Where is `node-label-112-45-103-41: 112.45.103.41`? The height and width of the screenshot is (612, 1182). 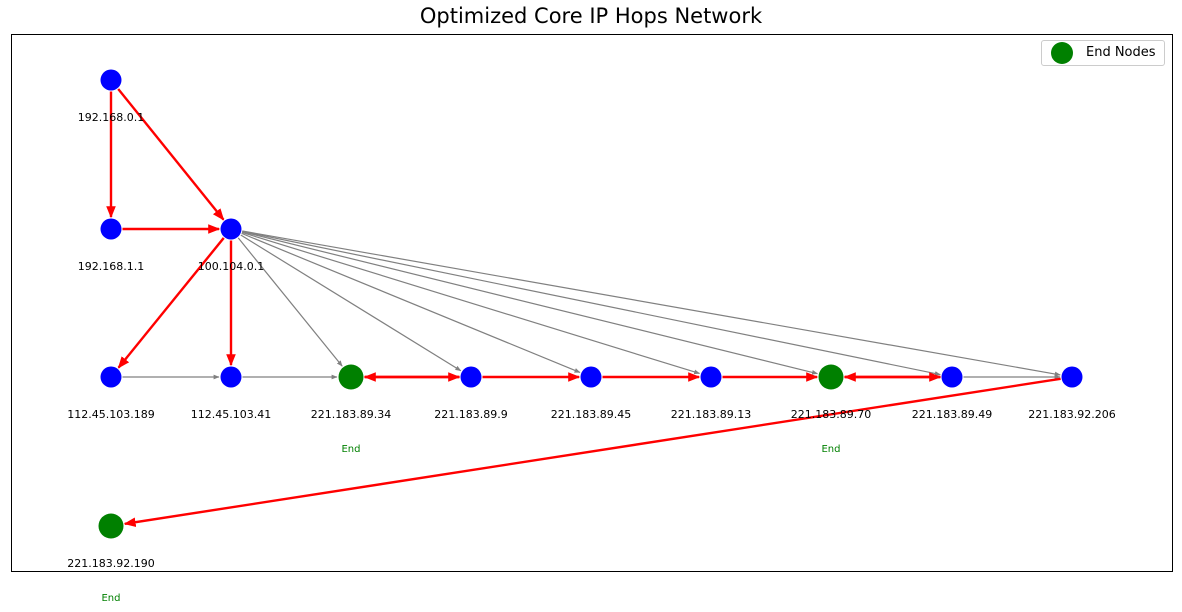 node-label-112-45-103-41: 112.45.103.41 is located at coordinates (231, 414).